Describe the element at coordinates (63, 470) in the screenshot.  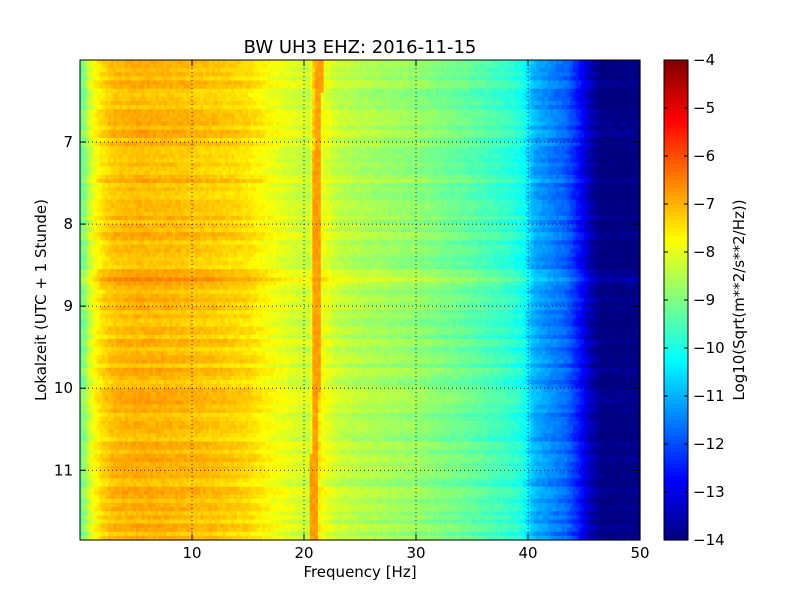
I see `y-tick-label: 11` at that location.